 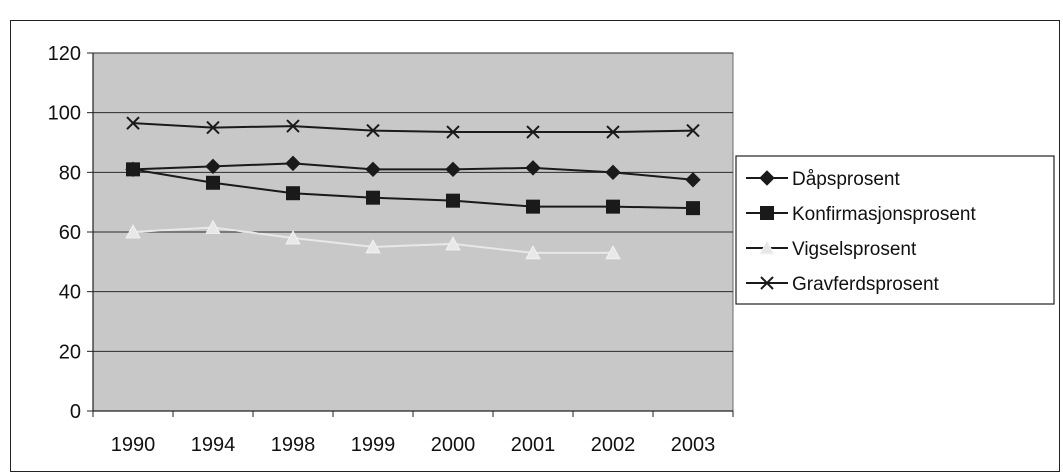 I want to click on y-tick-label: 120, so click(x=64, y=54).